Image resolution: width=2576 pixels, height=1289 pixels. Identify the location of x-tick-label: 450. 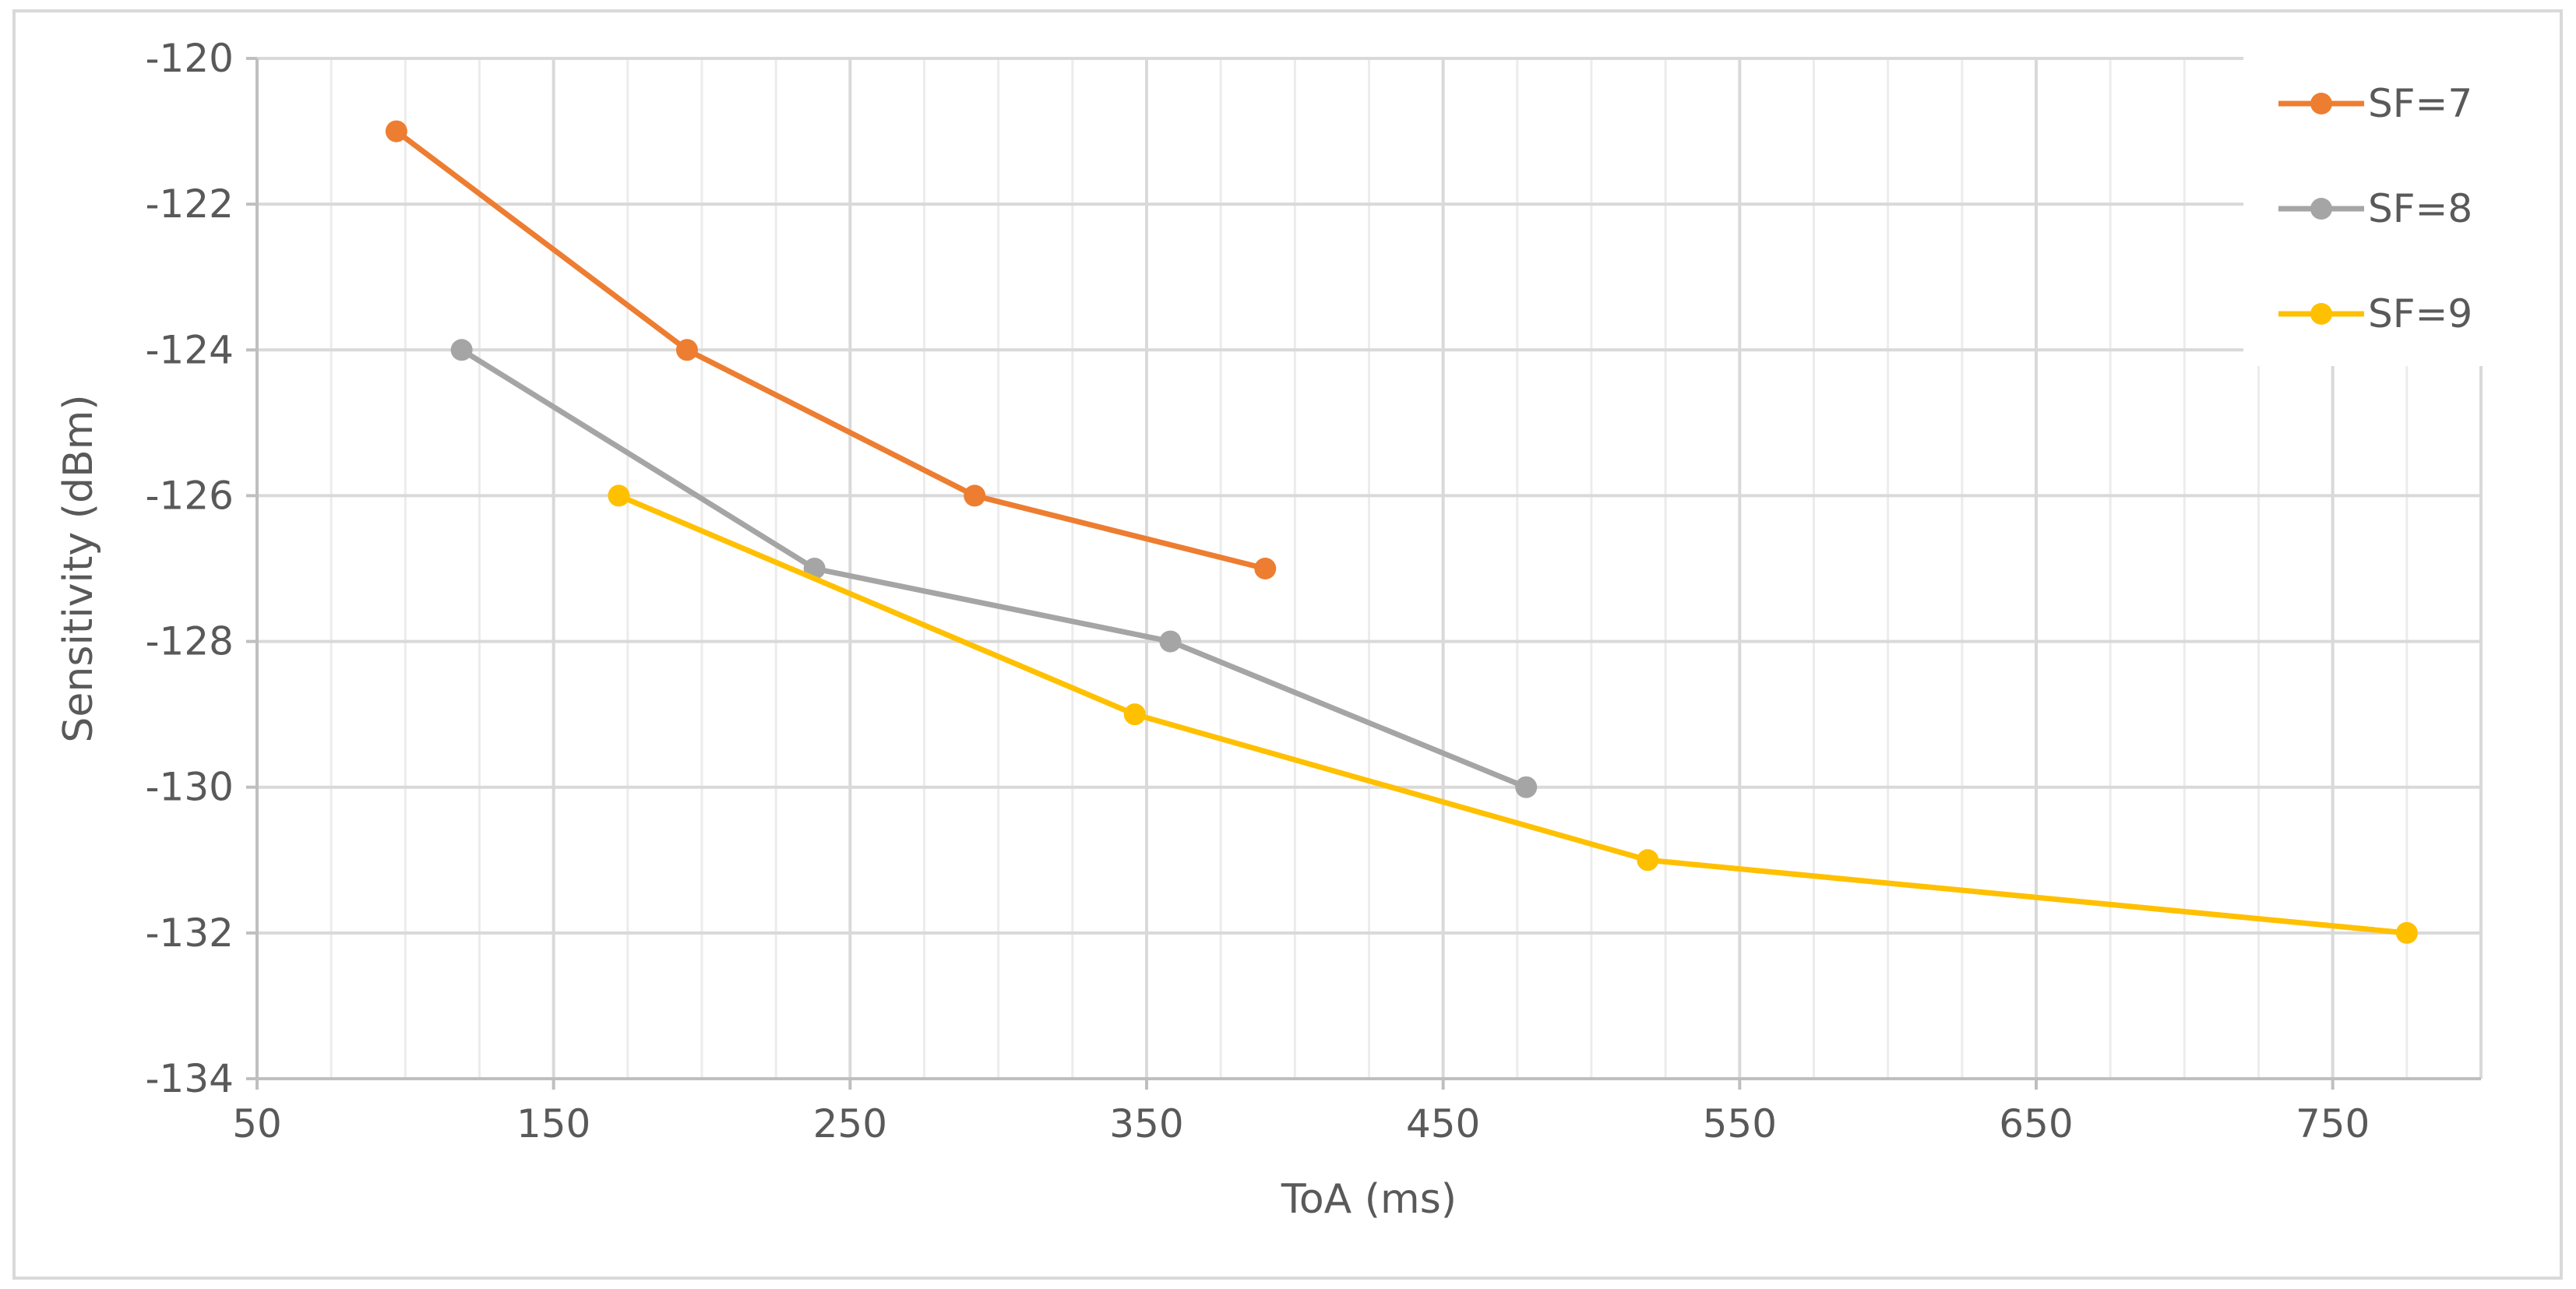
(1443, 1123).